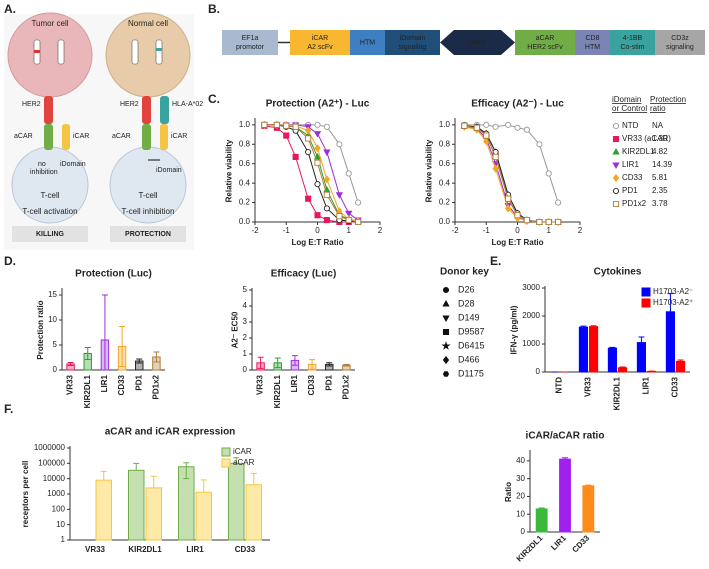  What do you see at coordinates (169, 170) in the screenshot?
I see `label: iDomain` at bounding box center [169, 170].